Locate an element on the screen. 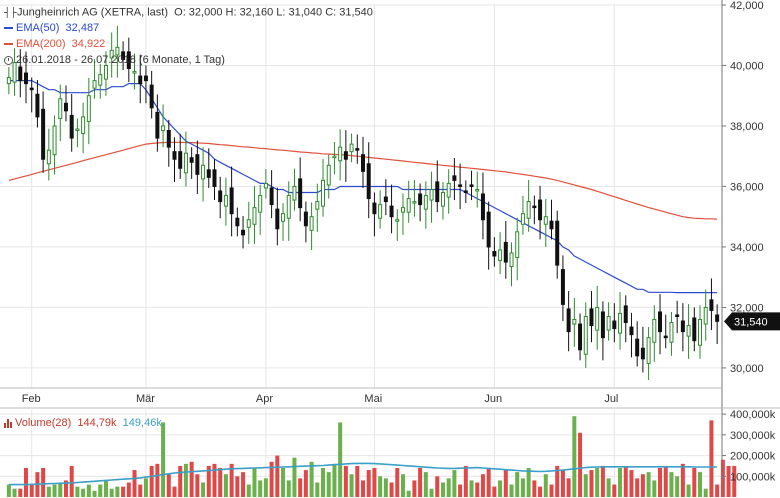 The image size is (780, 498). y-tick-label: 40,000 is located at coordinates (747, 66).